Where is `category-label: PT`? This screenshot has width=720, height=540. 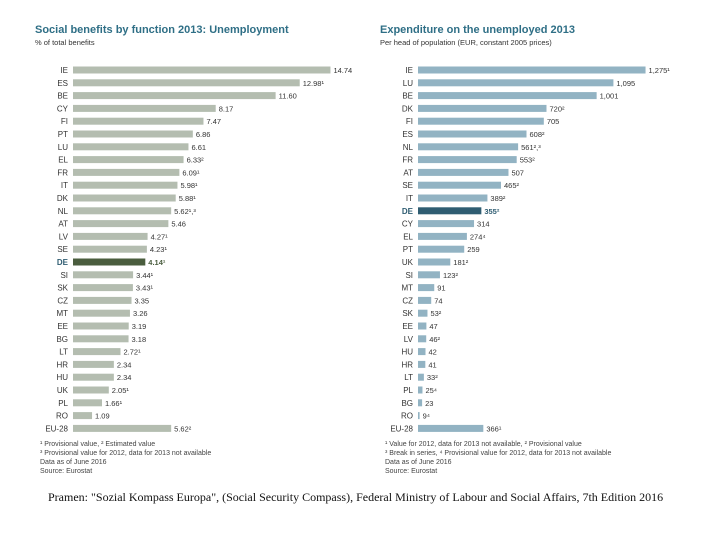 category-label: PT is located at coordinates (63, 134).